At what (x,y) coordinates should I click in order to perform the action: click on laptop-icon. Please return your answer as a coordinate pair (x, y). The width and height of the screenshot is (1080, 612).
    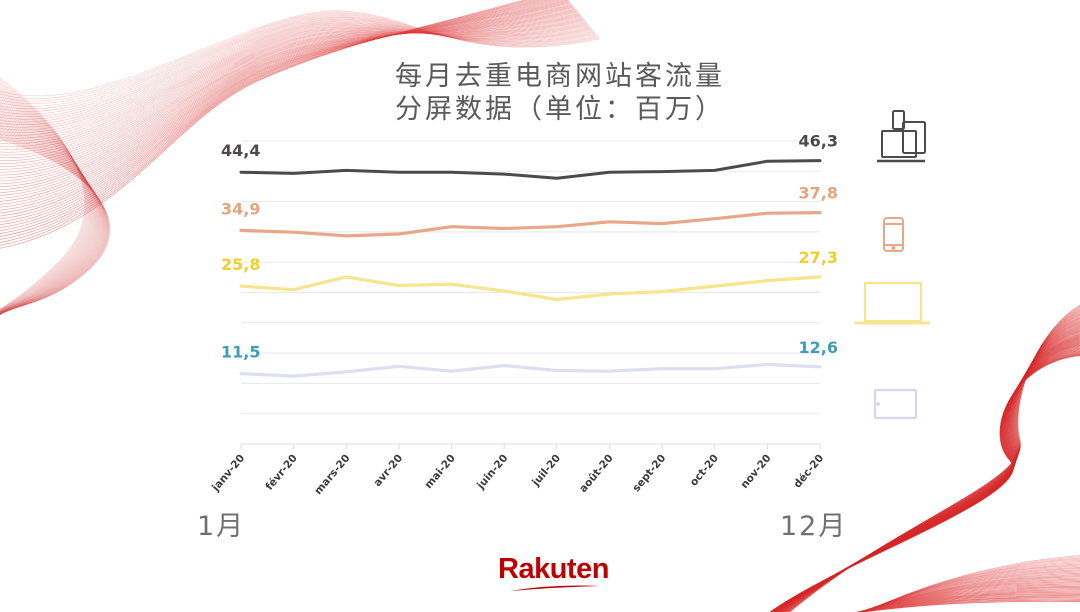
    Looking at the image, I should click on (892, 303).